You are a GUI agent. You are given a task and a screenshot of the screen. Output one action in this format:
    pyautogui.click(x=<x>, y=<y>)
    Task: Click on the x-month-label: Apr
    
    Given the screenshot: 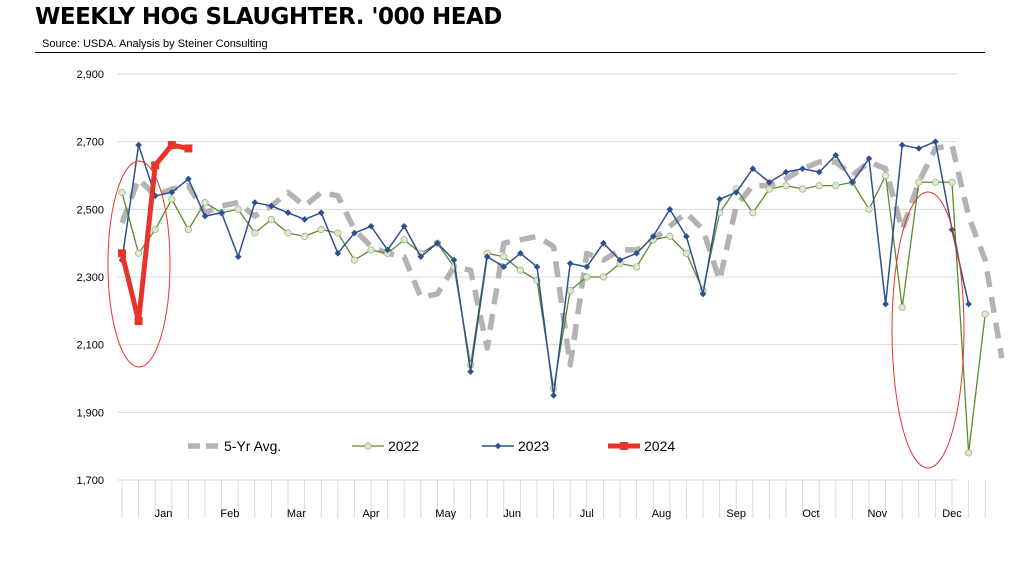 What is the action you would take?
    pyautogui.click(x=370, y=514)
    